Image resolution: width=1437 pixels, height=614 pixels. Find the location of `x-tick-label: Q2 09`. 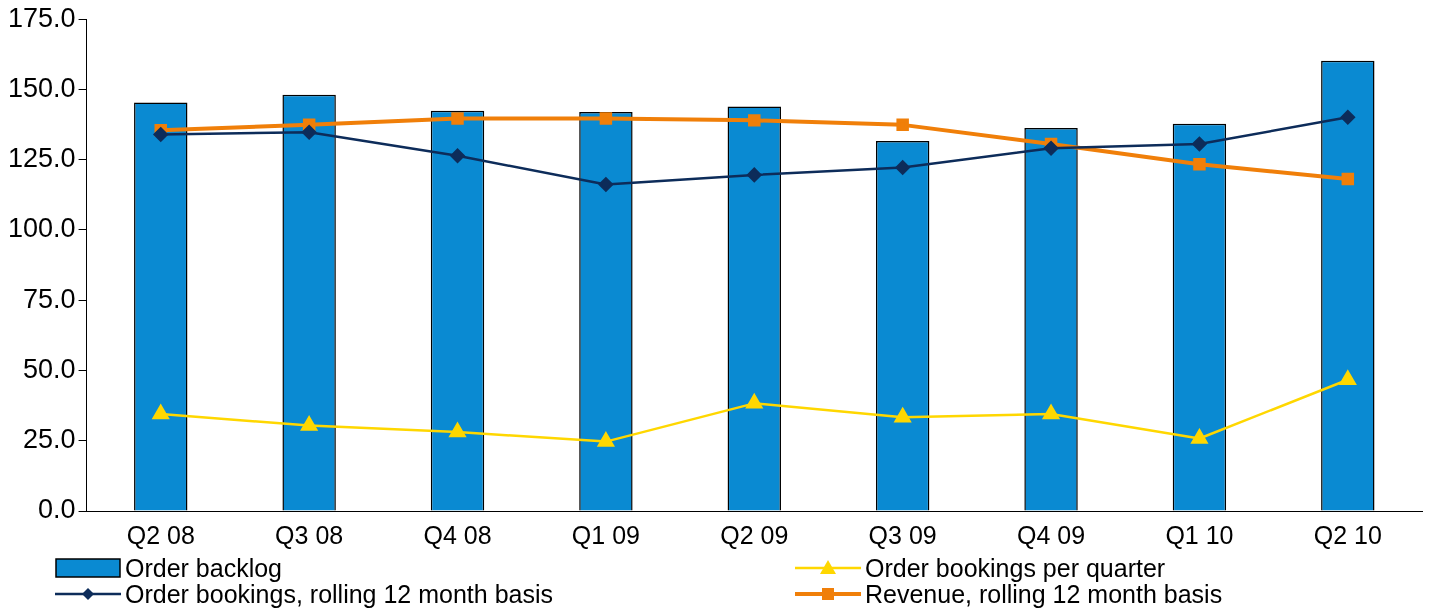

x-tick-label: Q2 09 is located at coordinates (754, 534).